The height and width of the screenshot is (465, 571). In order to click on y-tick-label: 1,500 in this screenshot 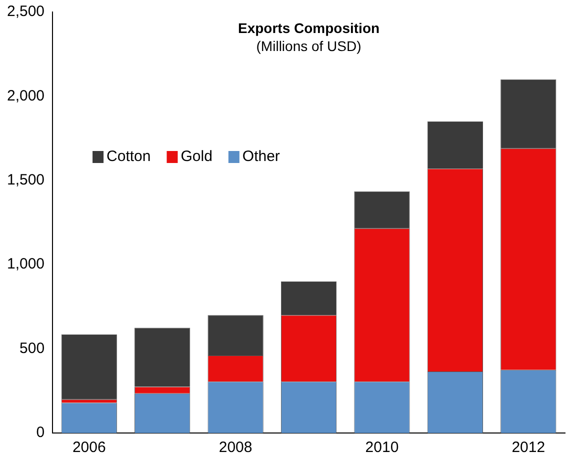, I will do `click(25, 180)`.